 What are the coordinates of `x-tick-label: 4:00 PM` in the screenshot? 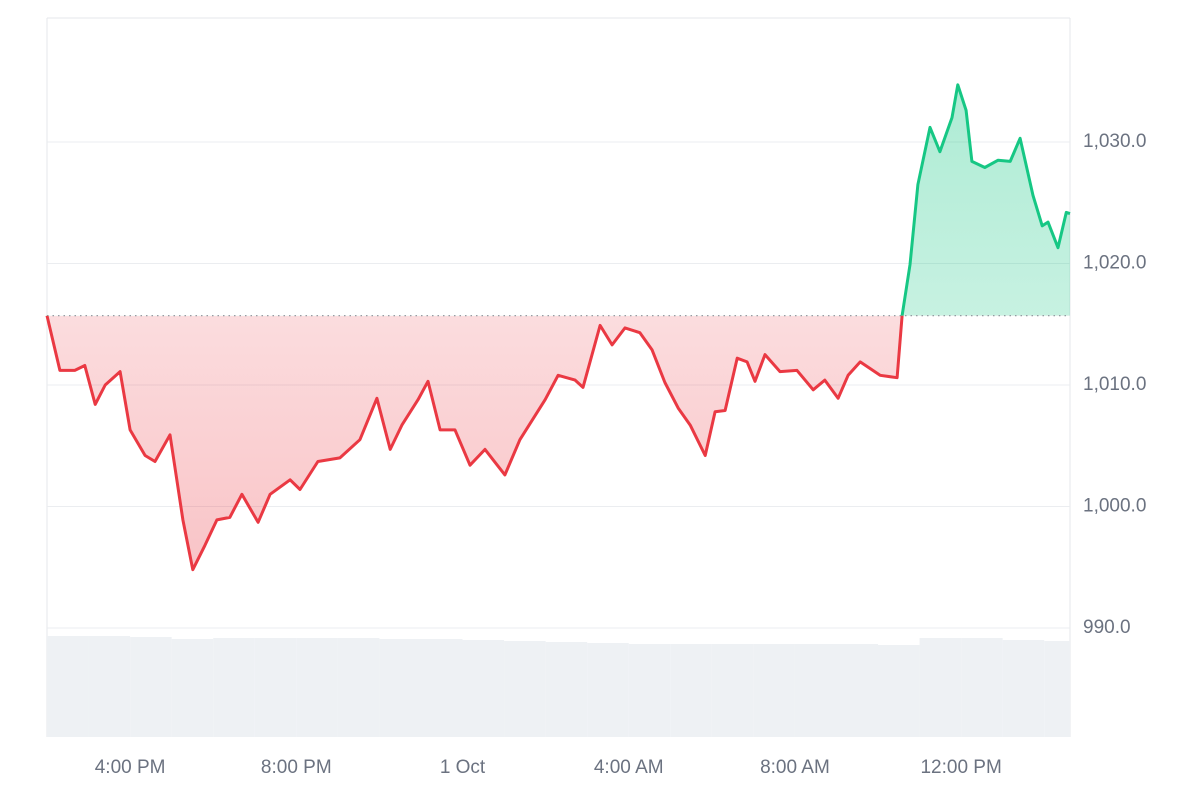 It's located at (130, 767).